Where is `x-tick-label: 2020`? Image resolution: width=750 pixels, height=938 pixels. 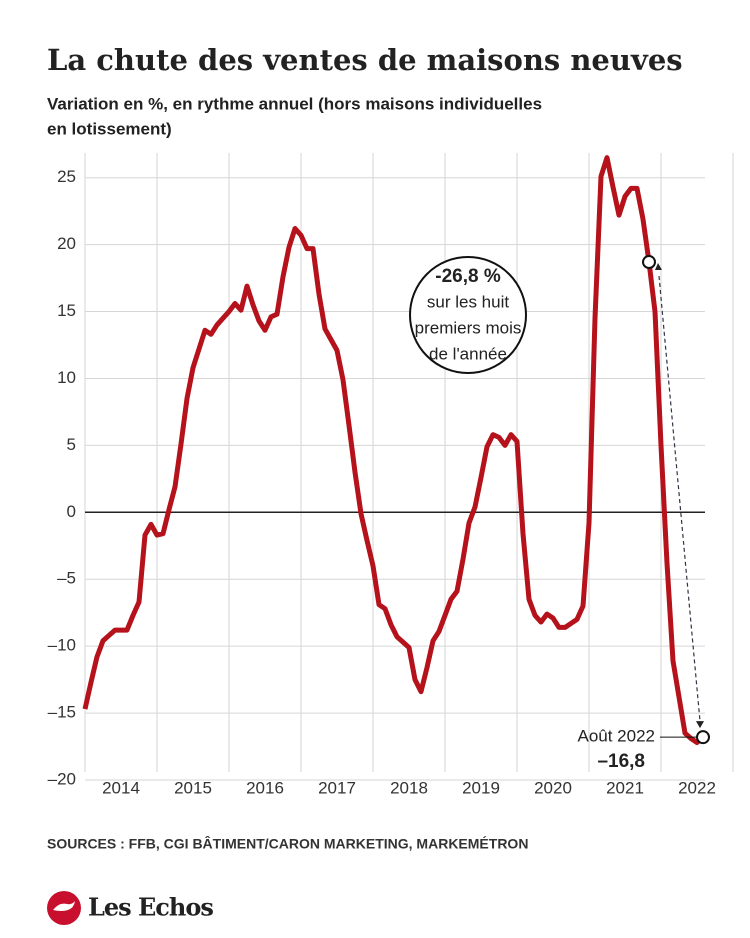
x-tick-label: 2020 is located at coordinates (553, 787).